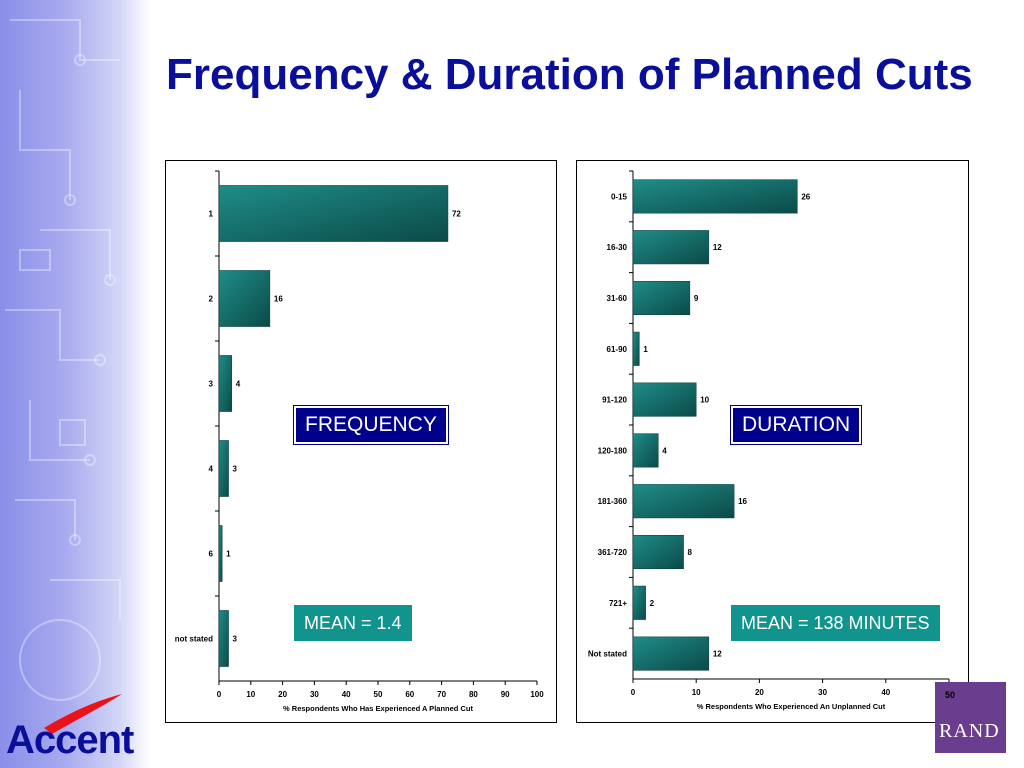  I want to click on x-tick-label: 60, so click(409, 694).